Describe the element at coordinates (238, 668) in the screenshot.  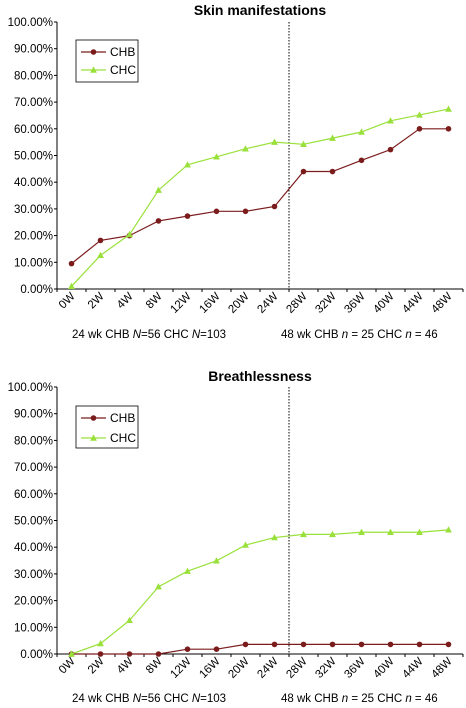
I see `x-tick-label: 20W` at that location.